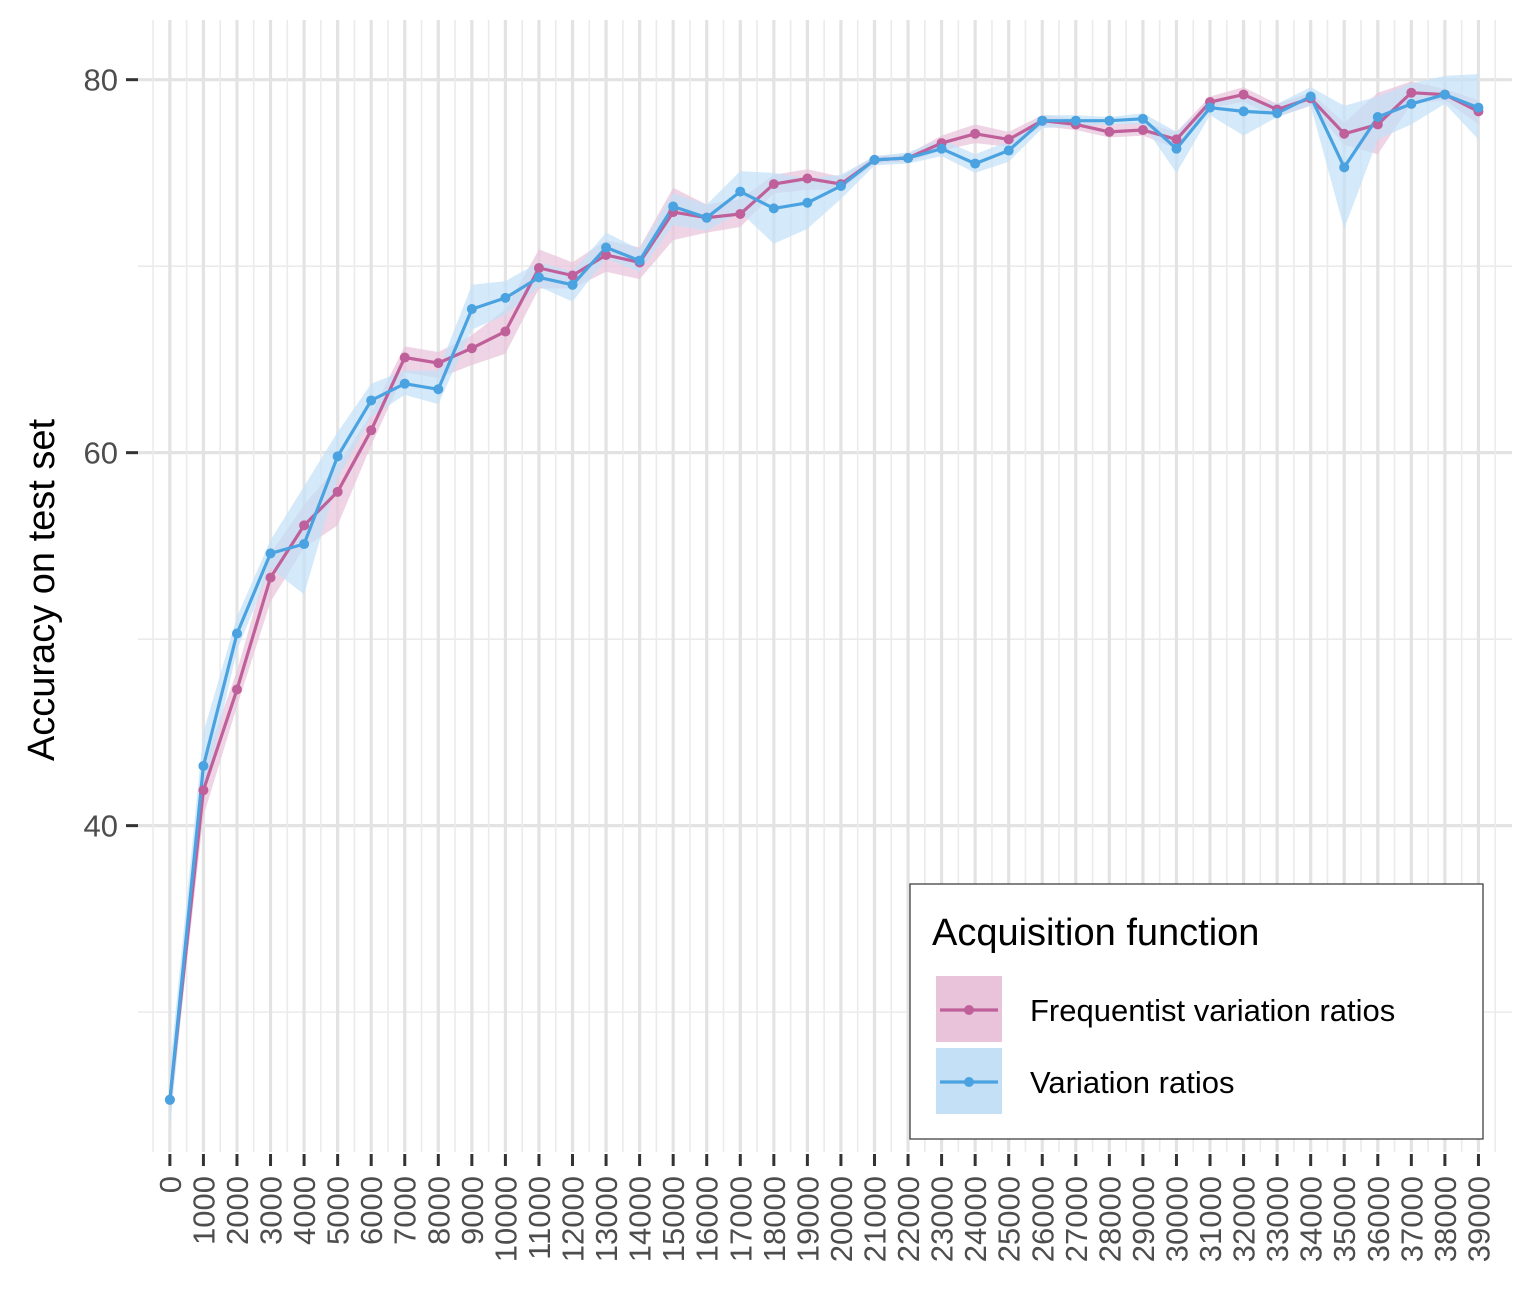 Image resolution: width=1535 pixels, height=1304 pixels. What do you see at coordinates (1212, 1010) in the screenshot?
I see `legend-item-label: Frequentist variation ratios` at bounding box center [1212, 1010].